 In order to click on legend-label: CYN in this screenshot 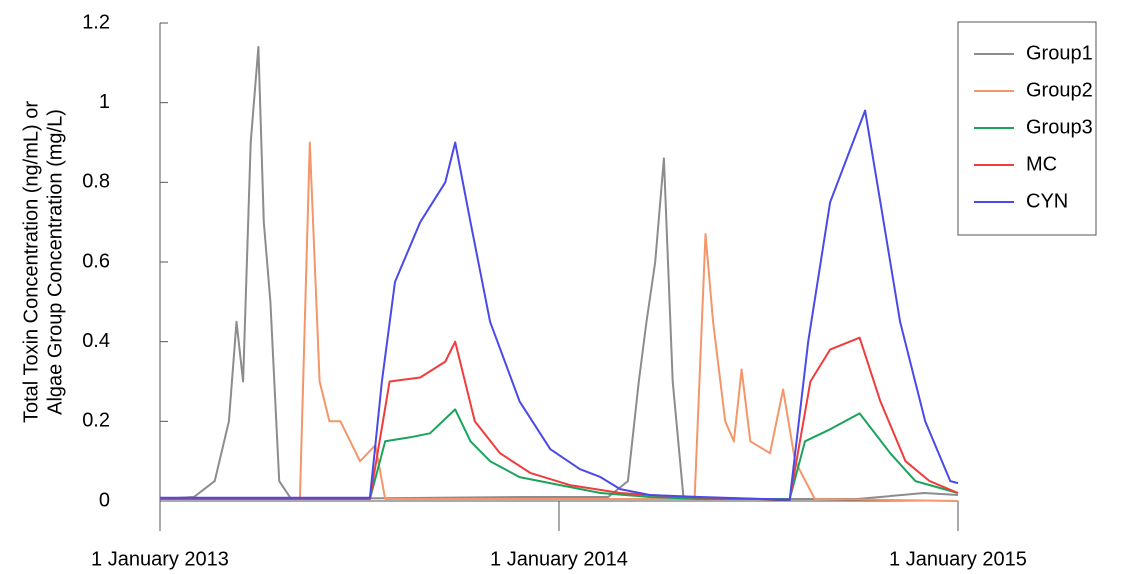, I will do `click(1047, 201)`.